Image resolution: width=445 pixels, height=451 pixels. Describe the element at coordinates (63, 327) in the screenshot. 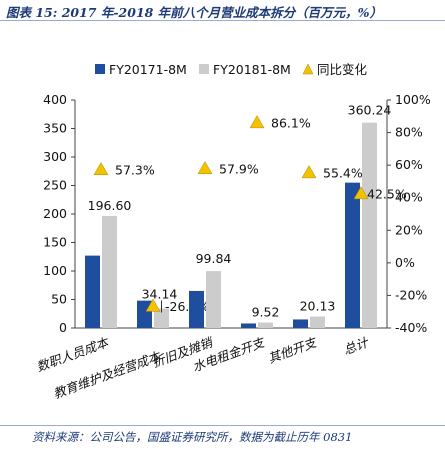

I see `y-left-tick-label: 0` at that location.